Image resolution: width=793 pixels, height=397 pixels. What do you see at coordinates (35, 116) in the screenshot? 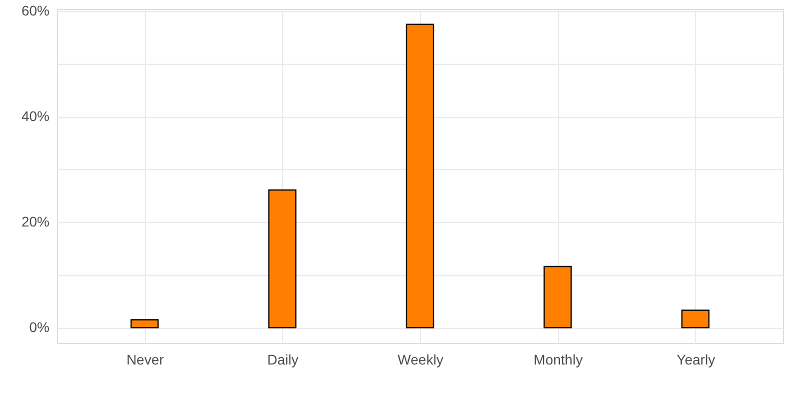
I see `y-tick-label: 40%` at bounding box center [35, 116].